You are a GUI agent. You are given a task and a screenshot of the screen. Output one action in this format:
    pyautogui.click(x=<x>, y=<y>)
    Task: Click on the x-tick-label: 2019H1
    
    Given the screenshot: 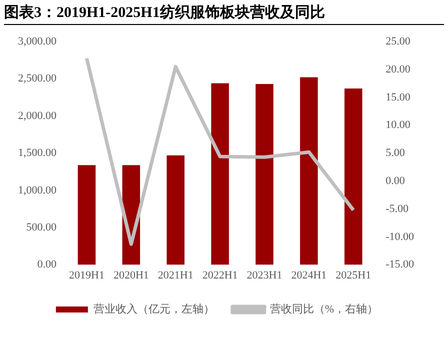 What is the action you would take?
    pyautogui.click(x=86, y=275)
    